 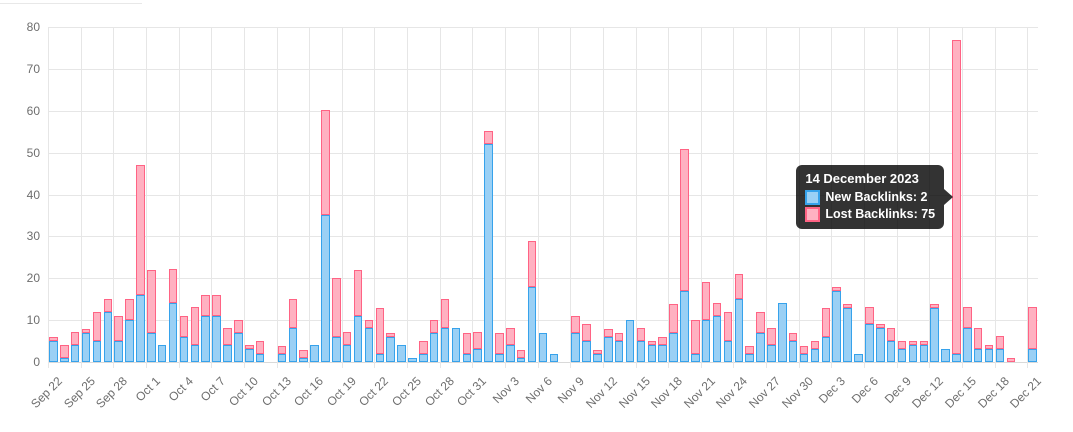 I want to click on y-gridline, so click(x=543, y=27).